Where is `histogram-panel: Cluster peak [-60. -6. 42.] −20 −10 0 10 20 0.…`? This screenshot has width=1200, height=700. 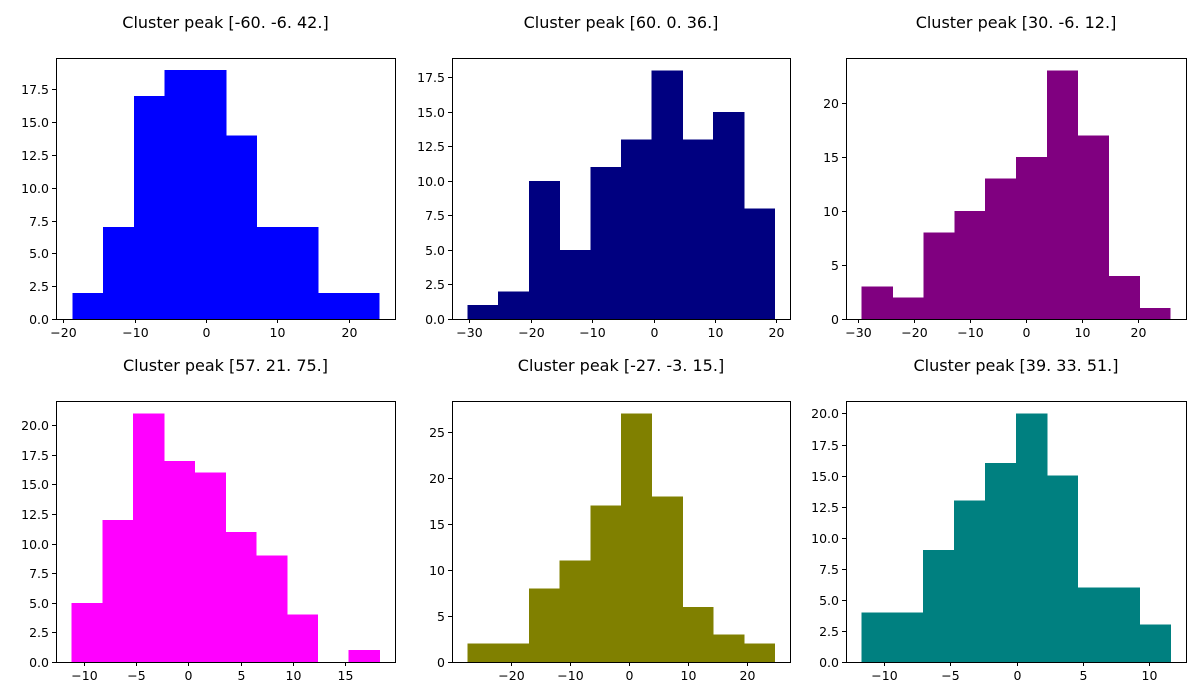
histogram-panel: Cluster peak [-60. -6. 42.] −20 −10 0 10 20 0.… is located at coordinates (208, 176).